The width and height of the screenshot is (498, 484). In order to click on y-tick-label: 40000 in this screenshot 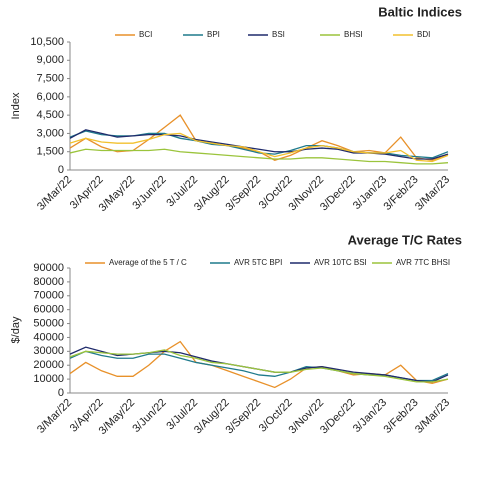, I will do `click(48, 337)`.